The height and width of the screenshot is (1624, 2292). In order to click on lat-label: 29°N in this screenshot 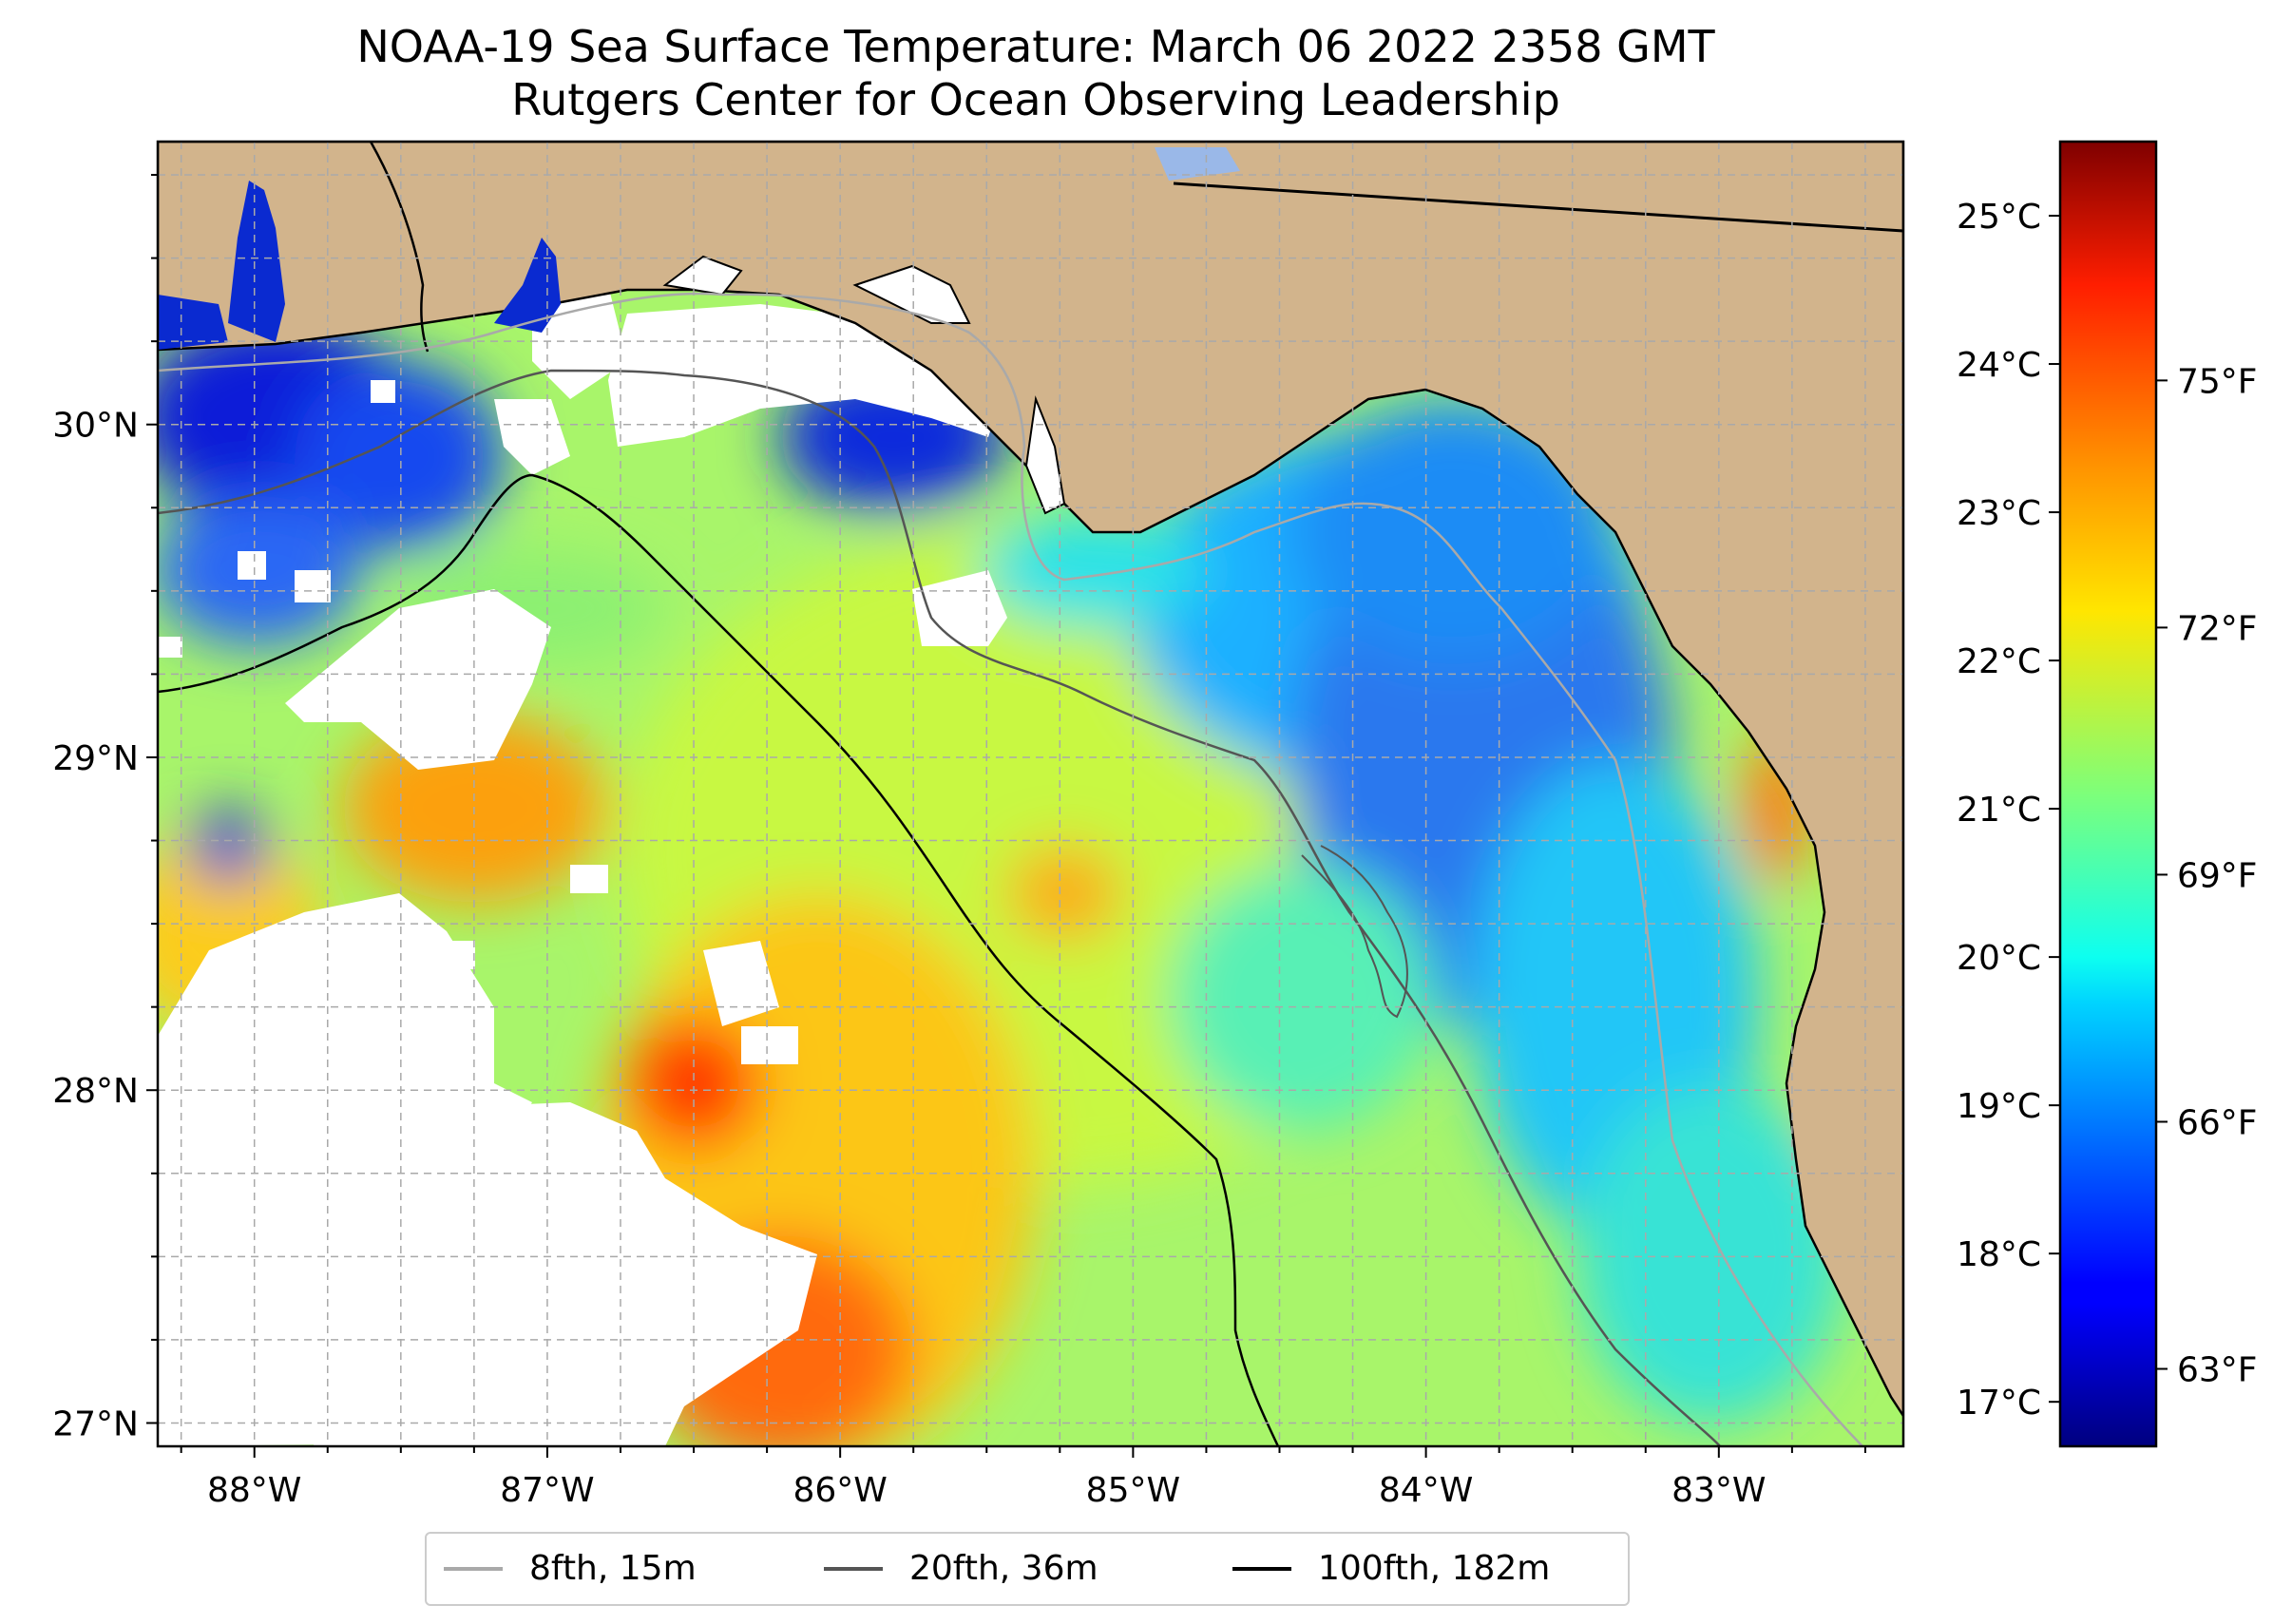, I will do `click(95, 758)`.